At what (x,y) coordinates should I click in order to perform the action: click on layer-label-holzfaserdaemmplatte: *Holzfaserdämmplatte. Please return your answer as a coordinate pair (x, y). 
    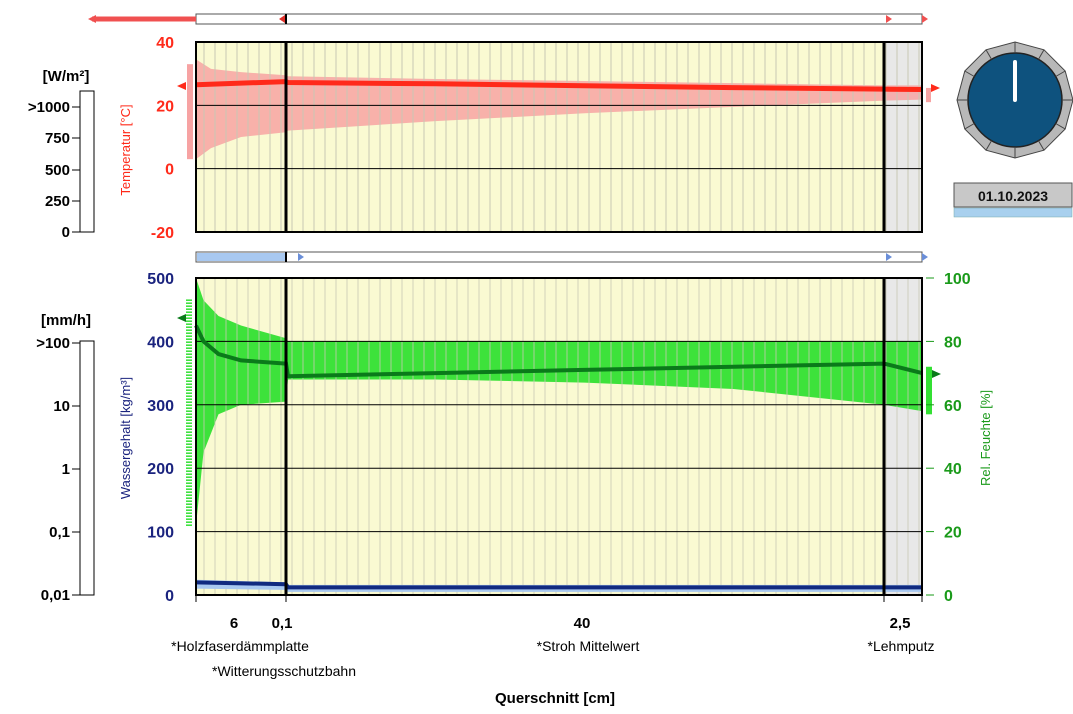
    Looking at the image, I should click on (240, 646).